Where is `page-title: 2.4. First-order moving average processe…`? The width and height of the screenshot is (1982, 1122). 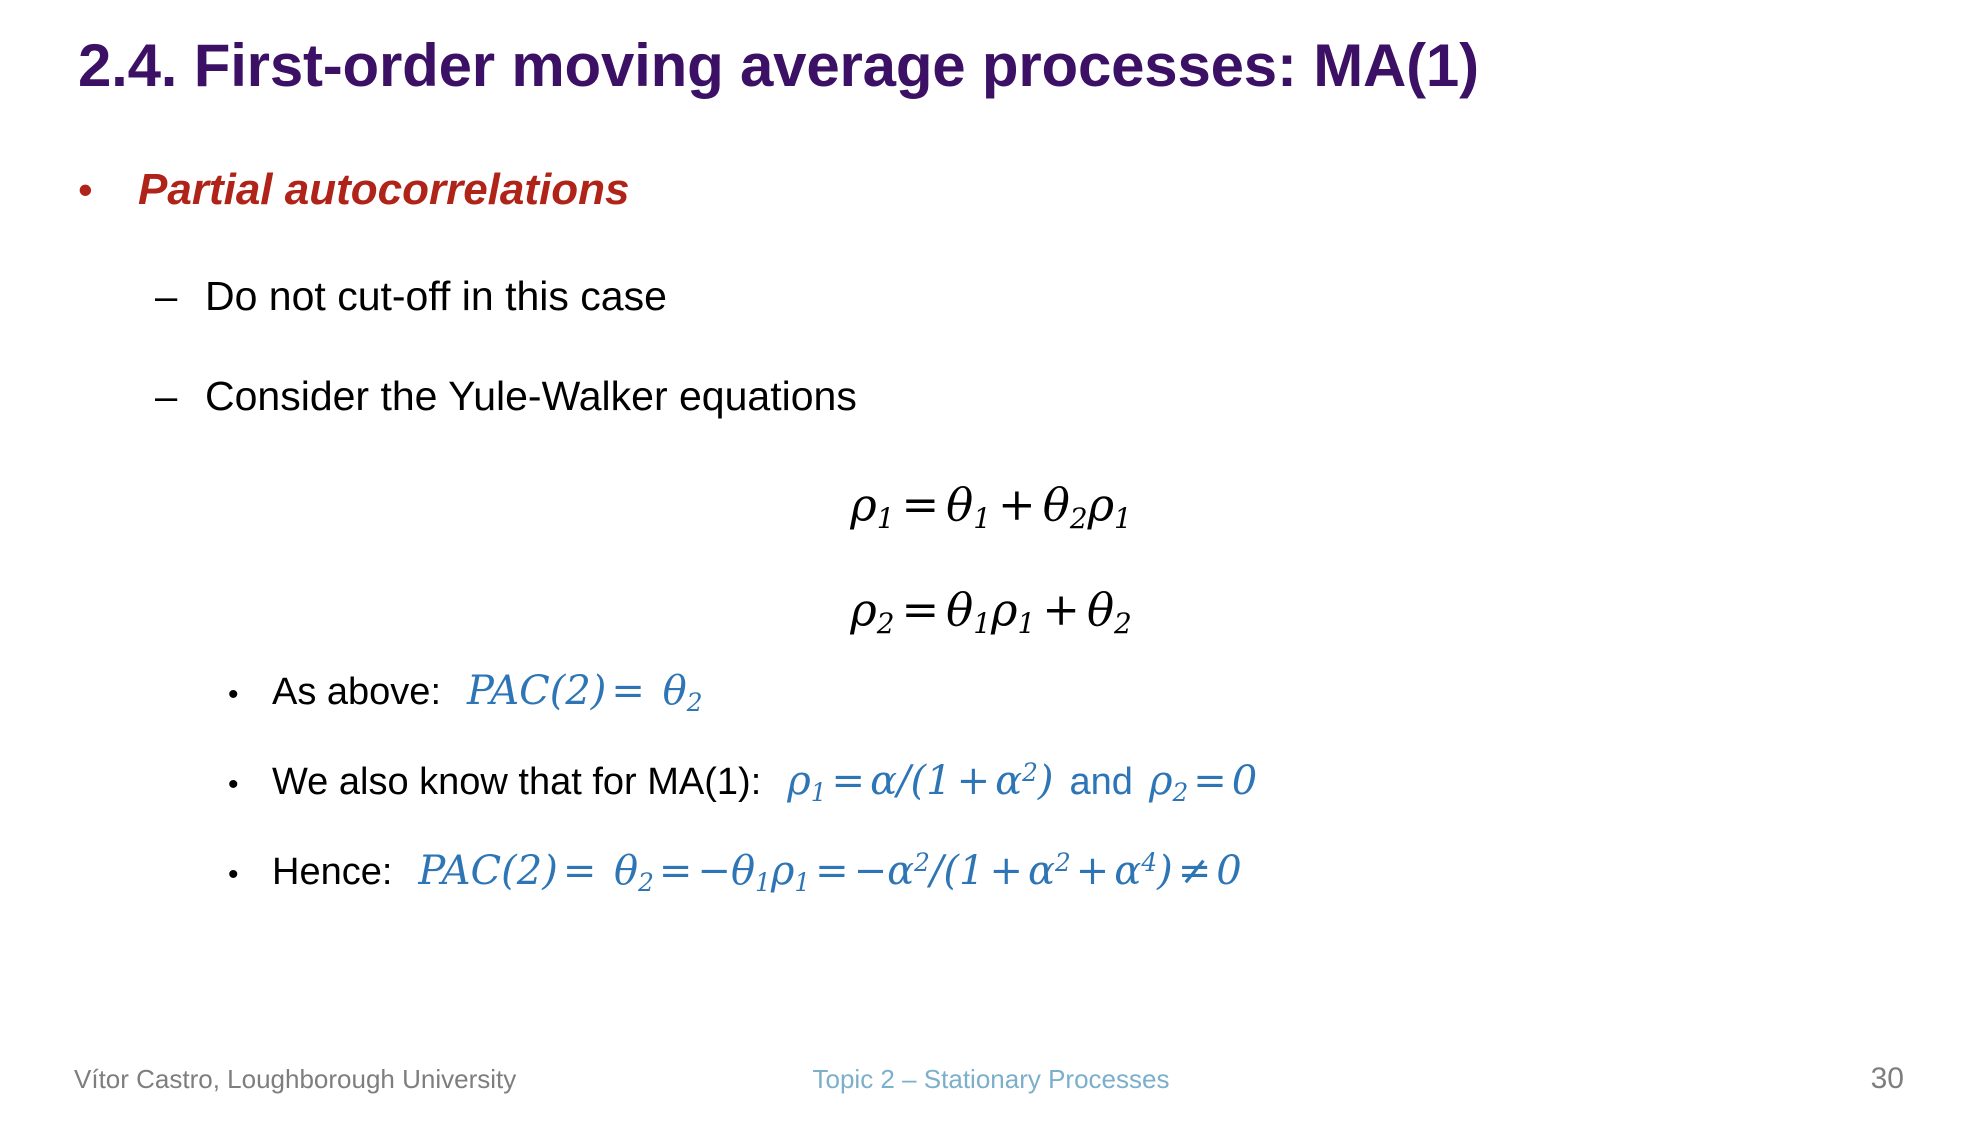
page-title: 2.4. First-order moving average processe… is located at coordinates (778, 65).